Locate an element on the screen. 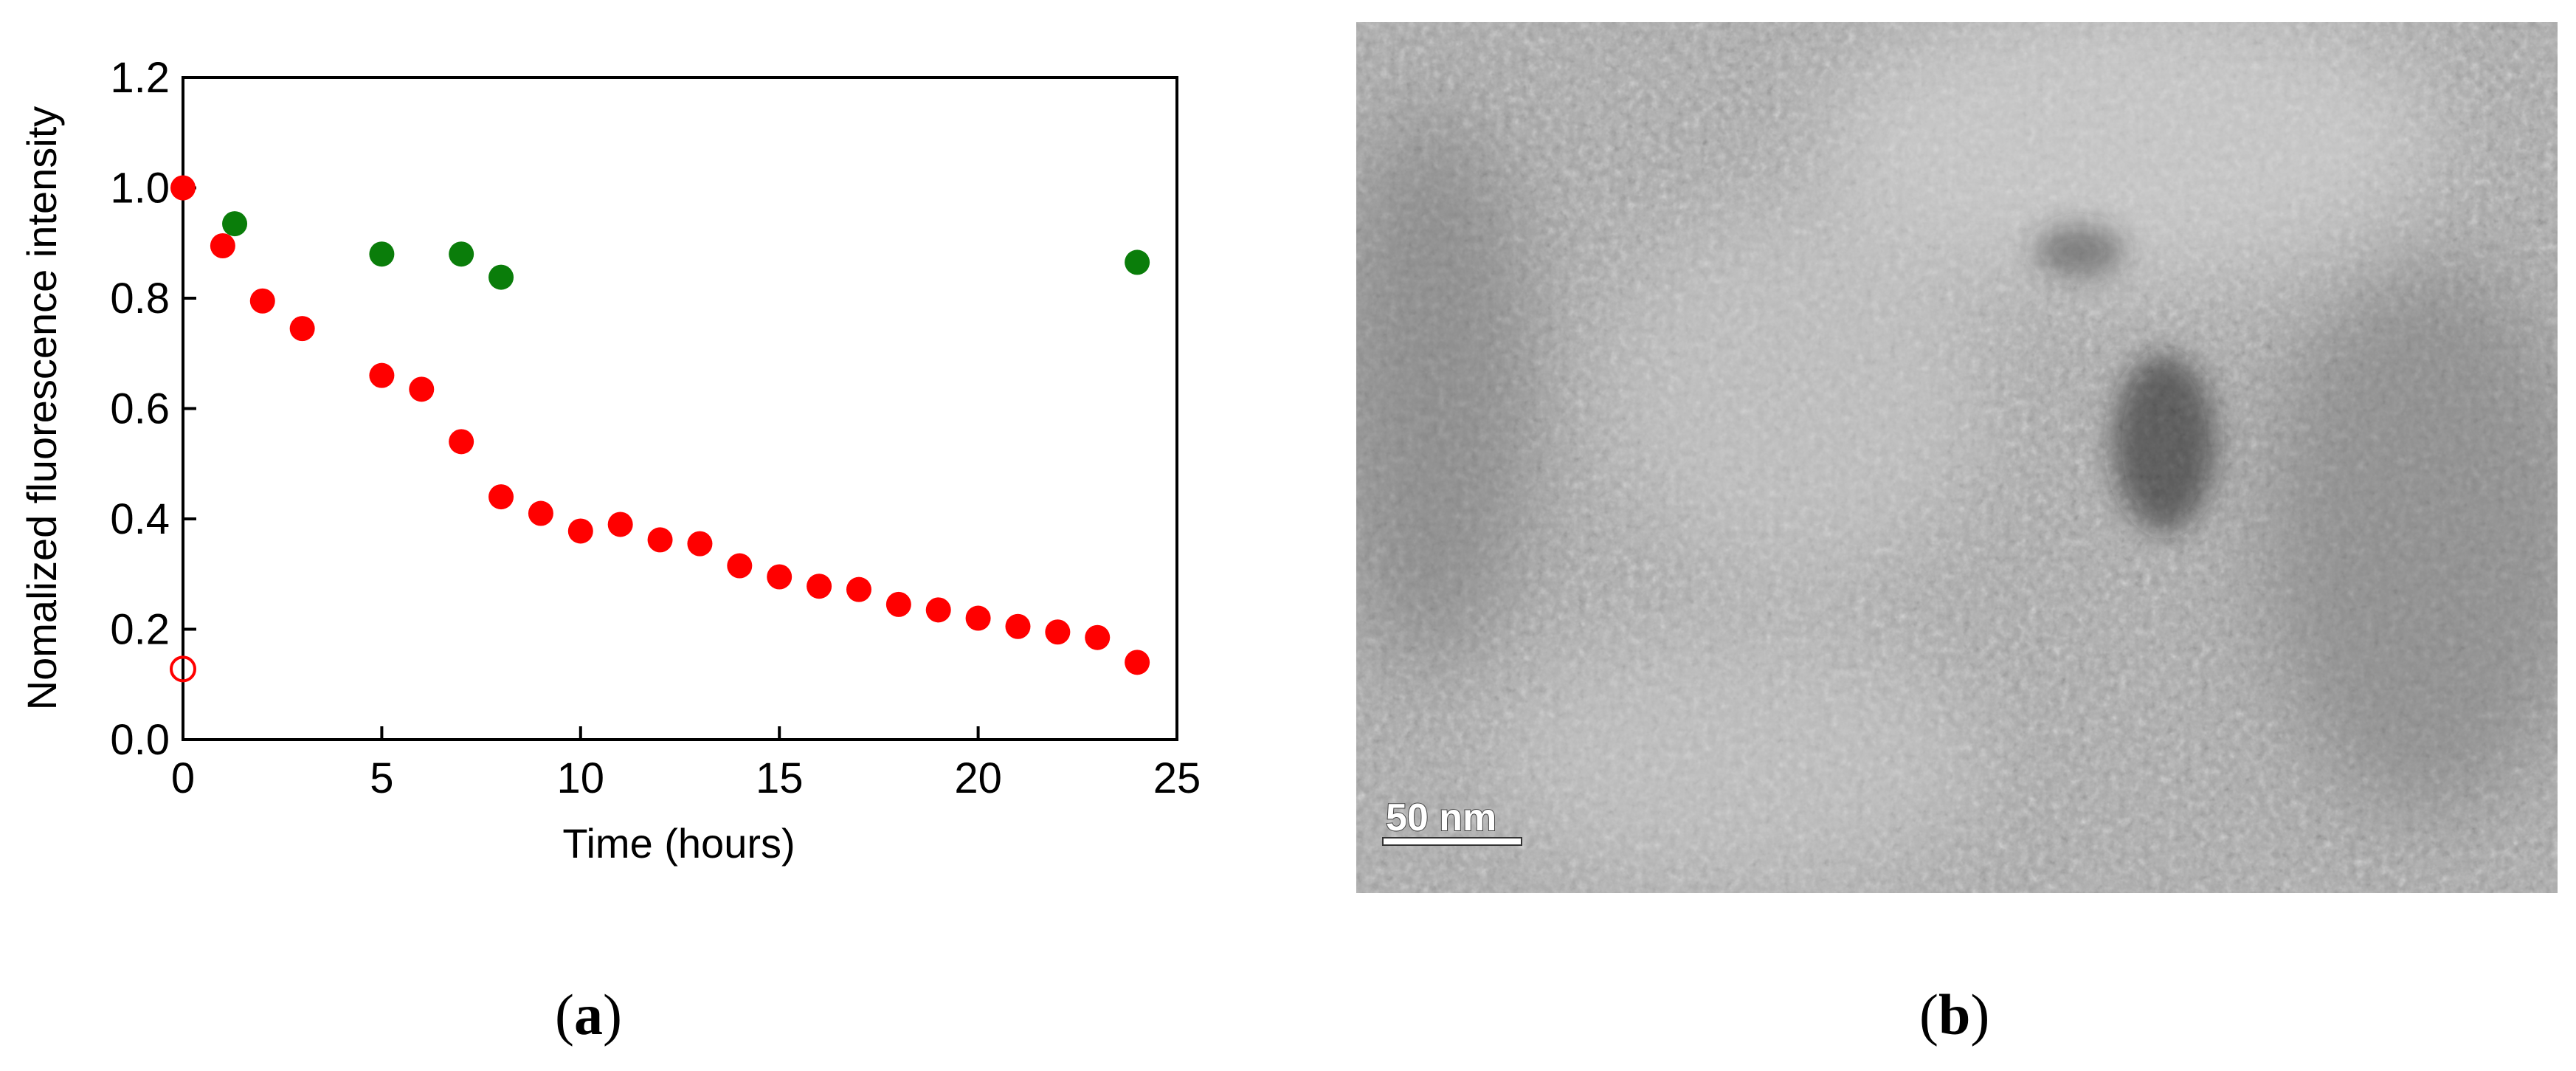 Image resolution: width=2576 pixels, height=1071 pixels. x-tick-label: 10 is located at coordinates (581, 778).